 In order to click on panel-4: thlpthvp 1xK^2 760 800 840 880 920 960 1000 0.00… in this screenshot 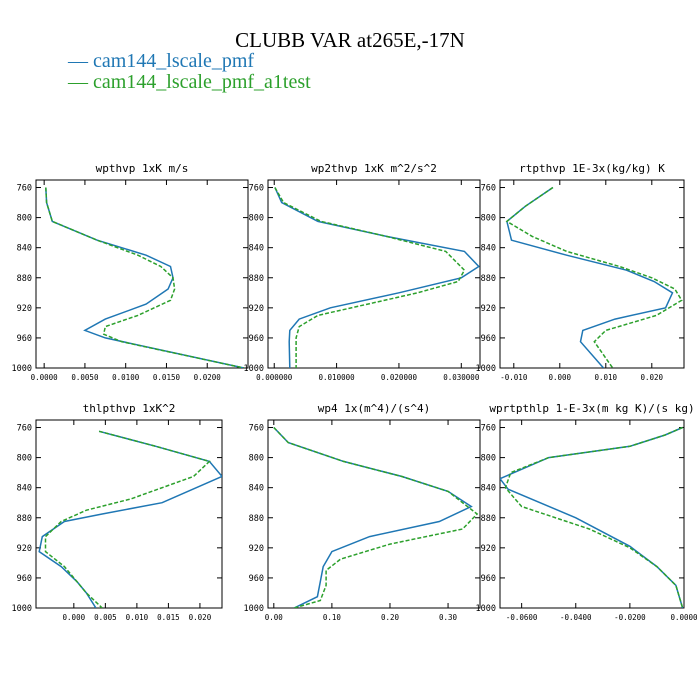, I will do `click(117, 512)`.